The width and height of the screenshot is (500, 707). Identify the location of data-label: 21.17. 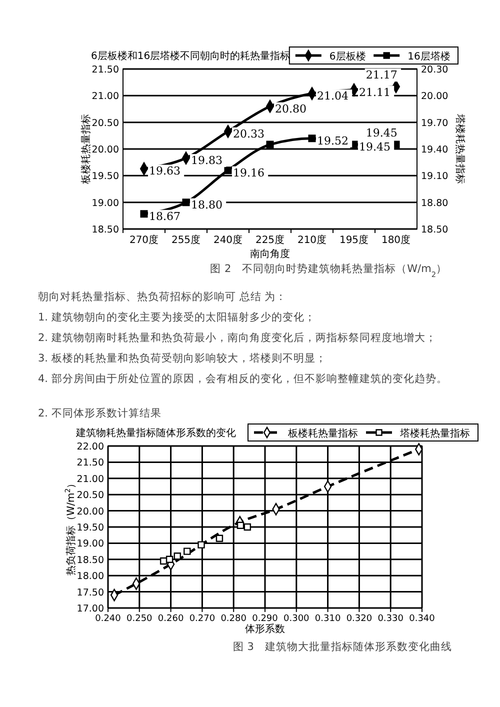
(382, 75).